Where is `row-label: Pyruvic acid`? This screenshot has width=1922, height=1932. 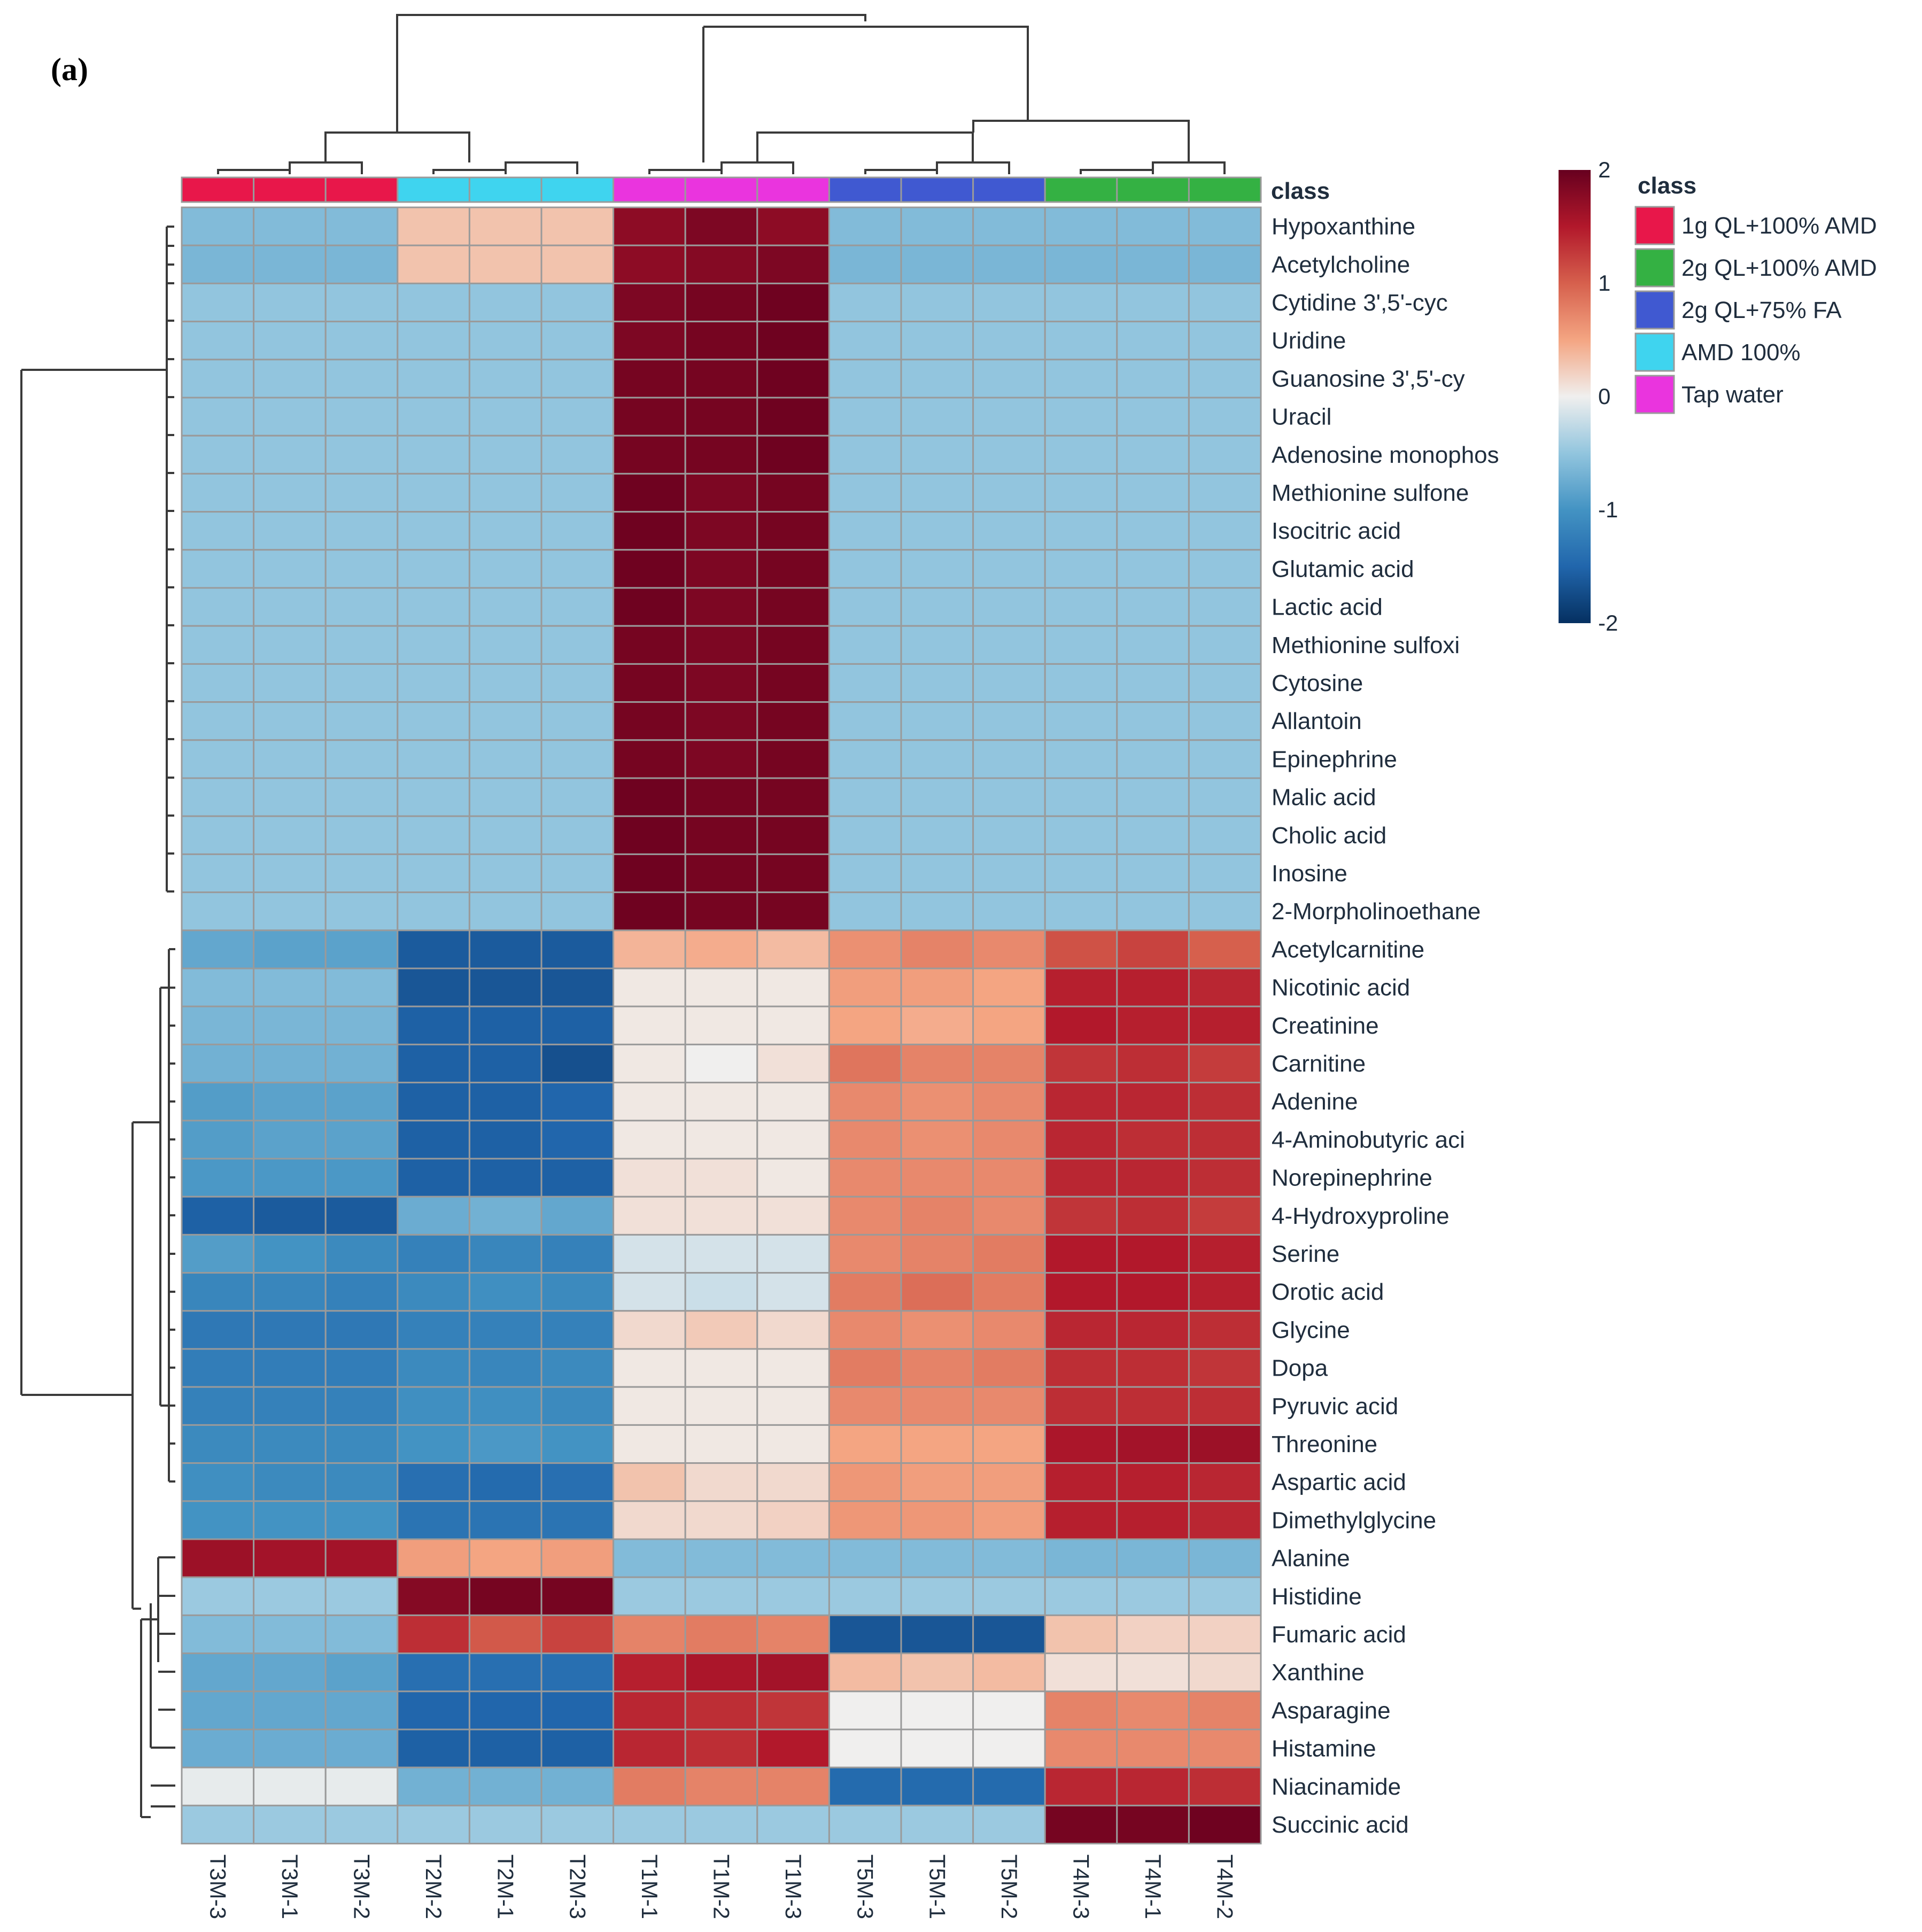 row-label: Pyruvic acid is located at coordinates (1335, 1406).